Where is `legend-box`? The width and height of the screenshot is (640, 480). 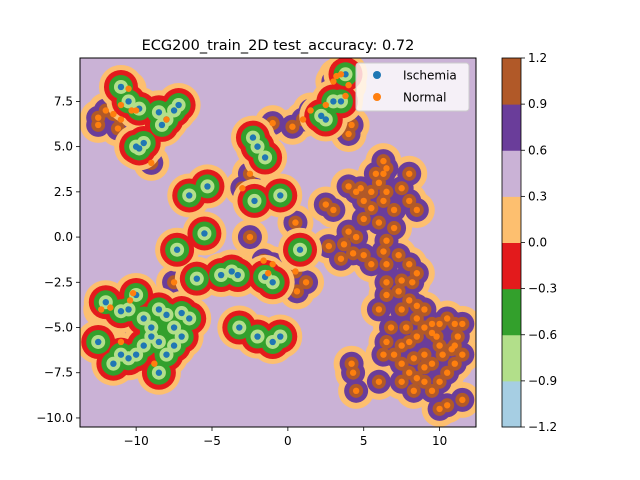
legend-box is located at coordinates (412, 87).